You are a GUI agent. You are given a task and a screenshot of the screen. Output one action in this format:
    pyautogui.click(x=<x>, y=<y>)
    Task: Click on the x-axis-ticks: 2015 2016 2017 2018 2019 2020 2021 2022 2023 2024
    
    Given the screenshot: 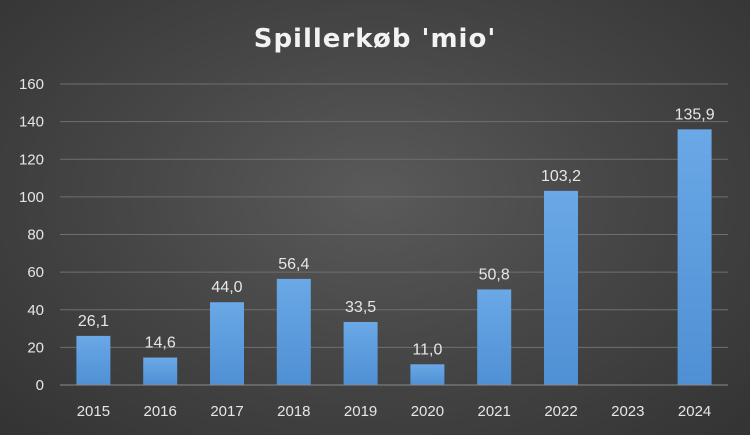 What is the action you would take?
    pyautogui.click(x=394, y=411)
    